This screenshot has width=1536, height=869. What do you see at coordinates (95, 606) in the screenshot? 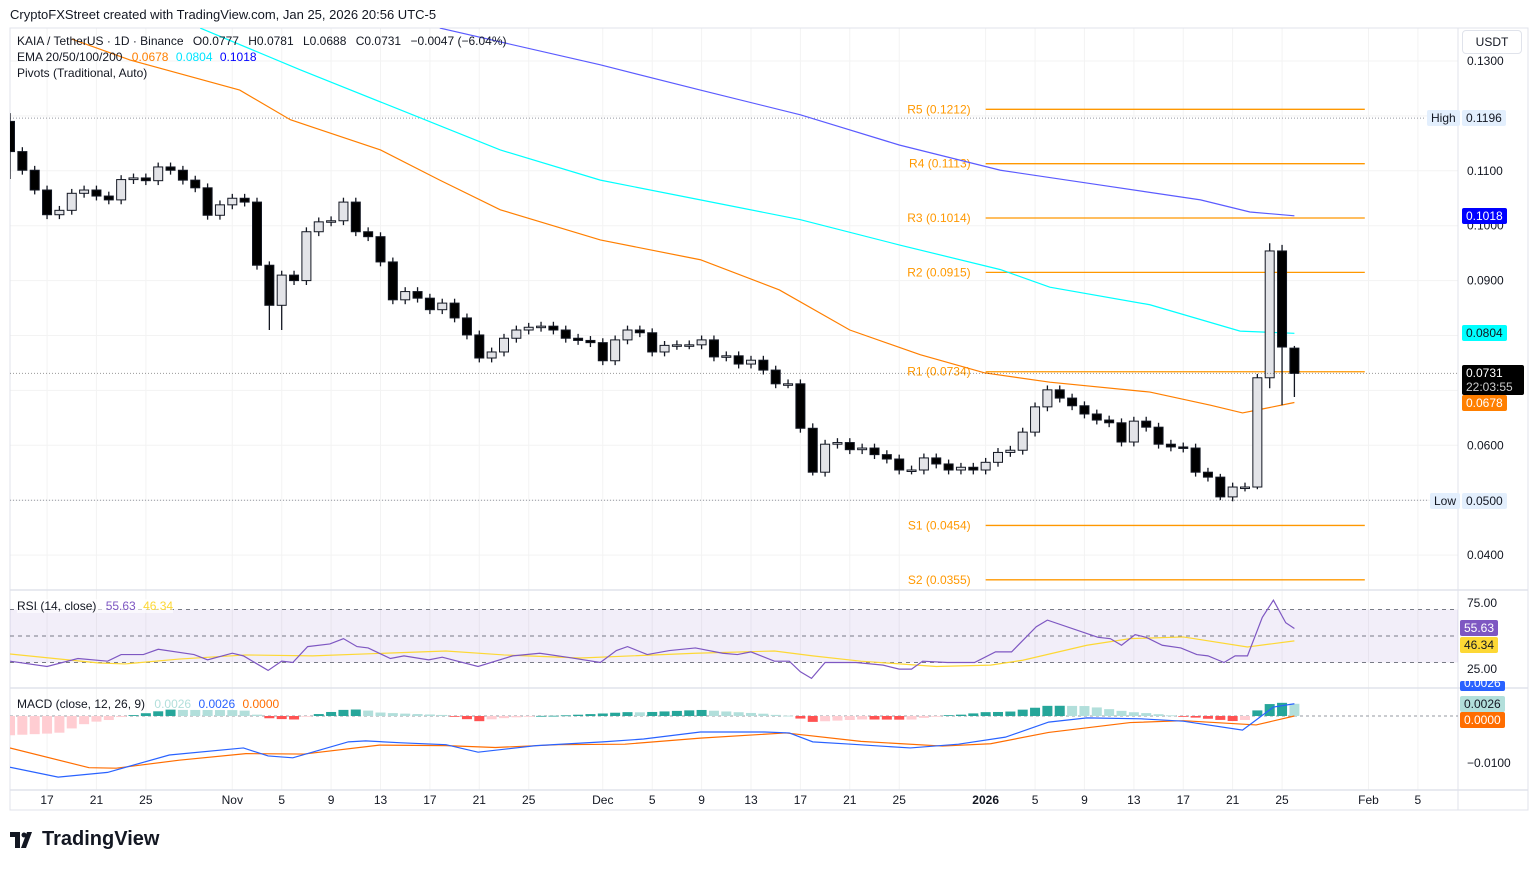
I see `rsi-legend: RSI (14, close) 55.63 46.34` at bounding box center [95, 606].